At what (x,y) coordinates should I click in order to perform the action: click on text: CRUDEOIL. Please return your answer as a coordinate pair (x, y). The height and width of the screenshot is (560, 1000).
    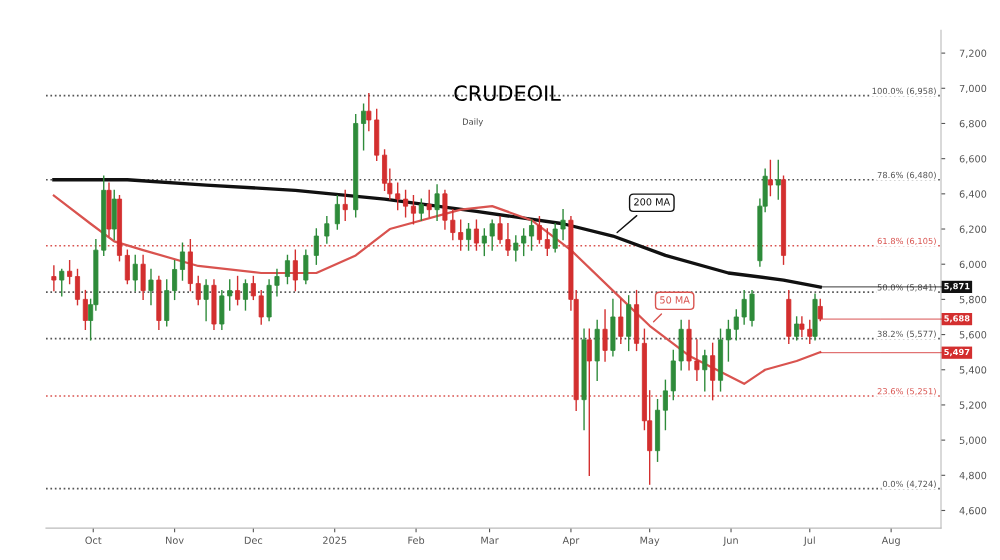
    Looking at the image, I should click on (507, 93).